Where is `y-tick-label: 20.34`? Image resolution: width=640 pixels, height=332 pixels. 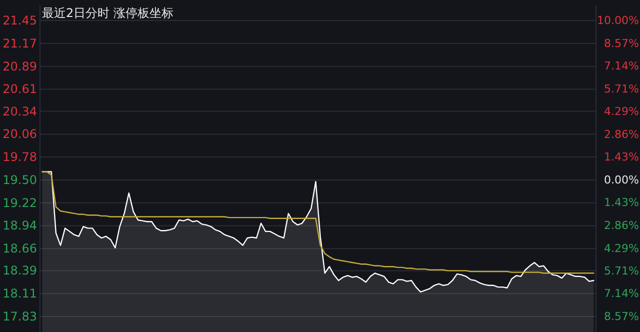 y-tick-label: 20.34 is located at coordinates (19, 111).